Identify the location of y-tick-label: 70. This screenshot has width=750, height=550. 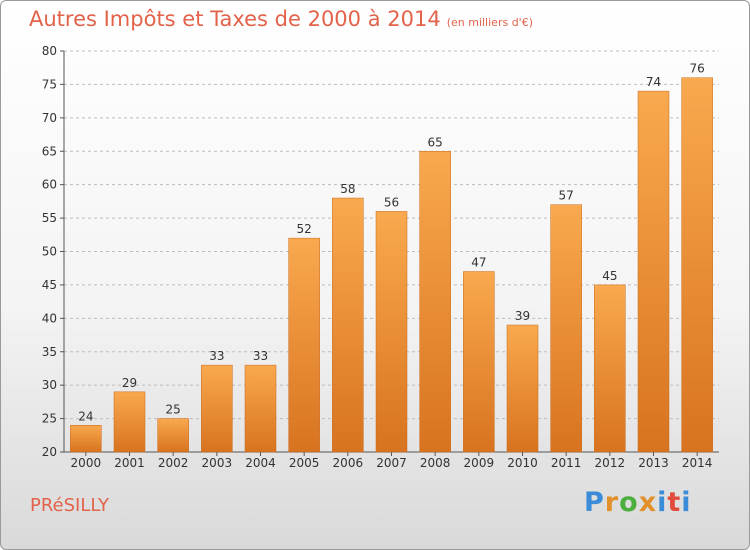
(49, 118).